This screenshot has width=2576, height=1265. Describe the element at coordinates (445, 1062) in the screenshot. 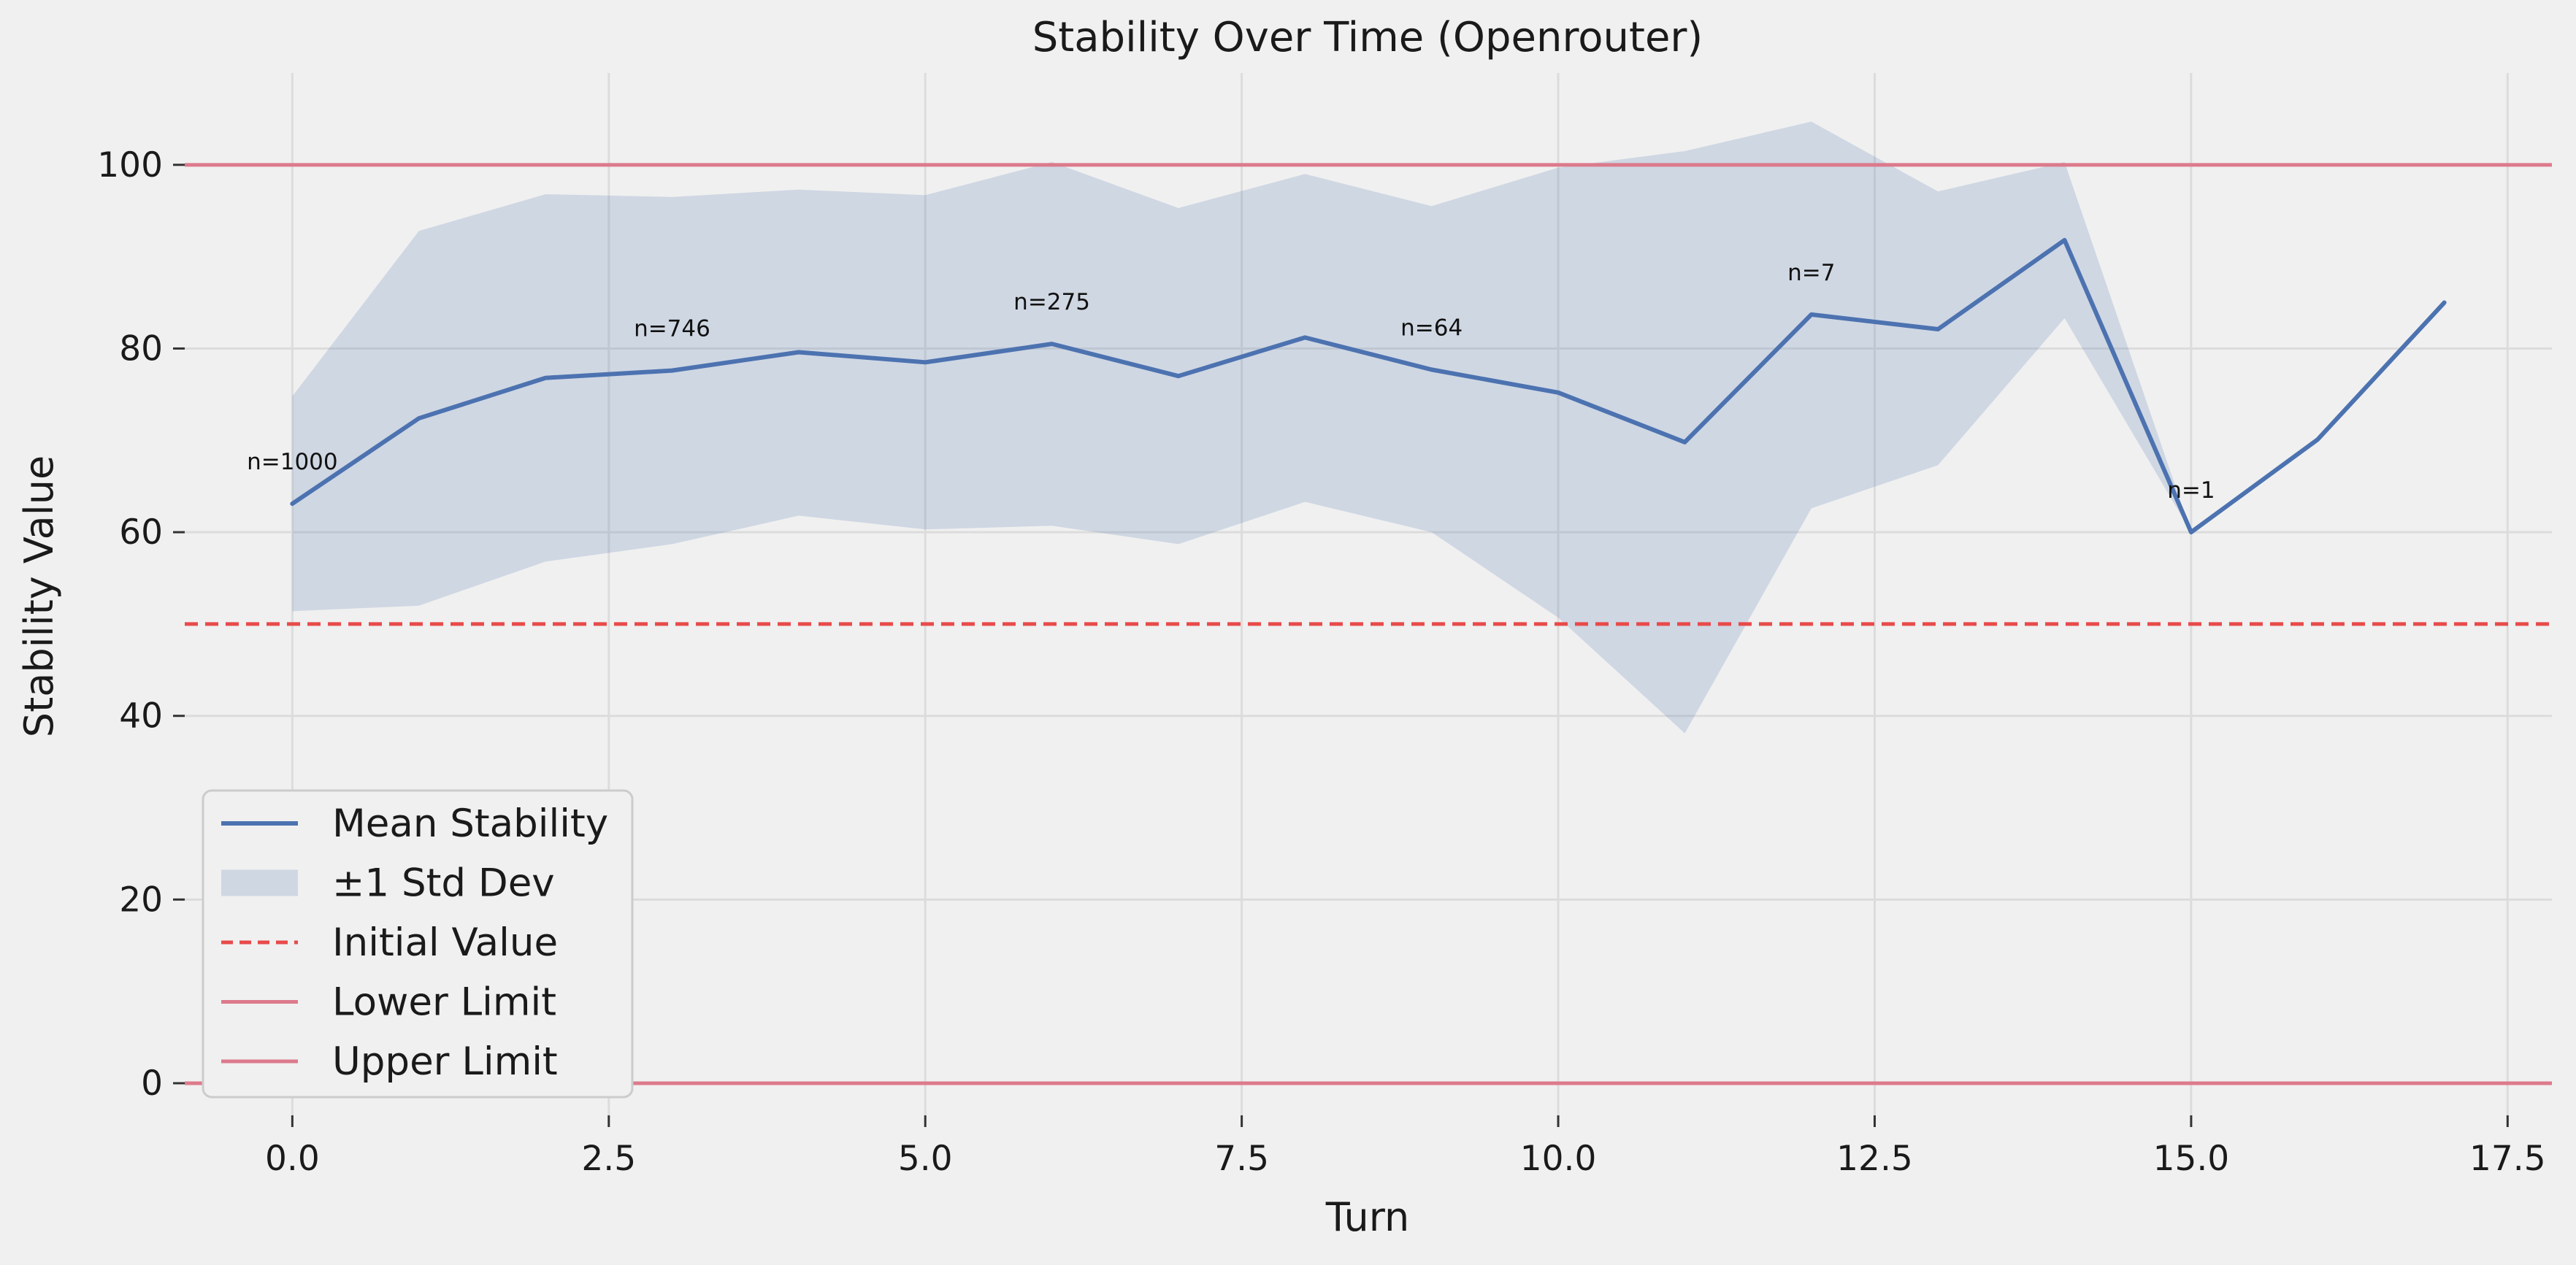

I see `legend-label: Upper Limit` at that location.